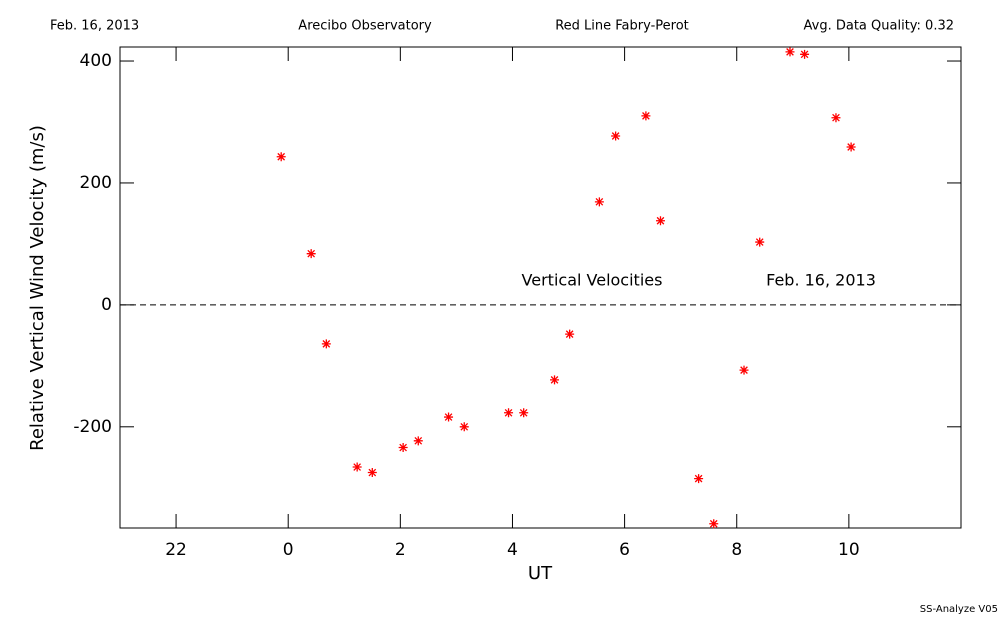 This screenshot has width=1000, height=625. What do you see at coordinates (736, 550) in the screenshot?
I see `x-tick-label: 8` at bounding box center [736, 550].